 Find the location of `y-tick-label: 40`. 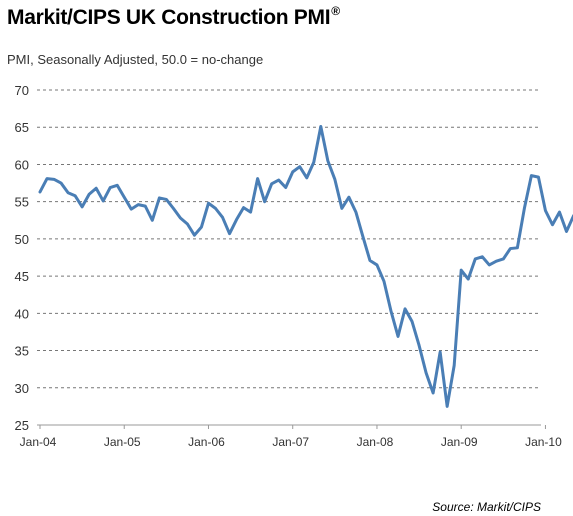

y-tick-label: 40 is located at coordinates (22, 313).